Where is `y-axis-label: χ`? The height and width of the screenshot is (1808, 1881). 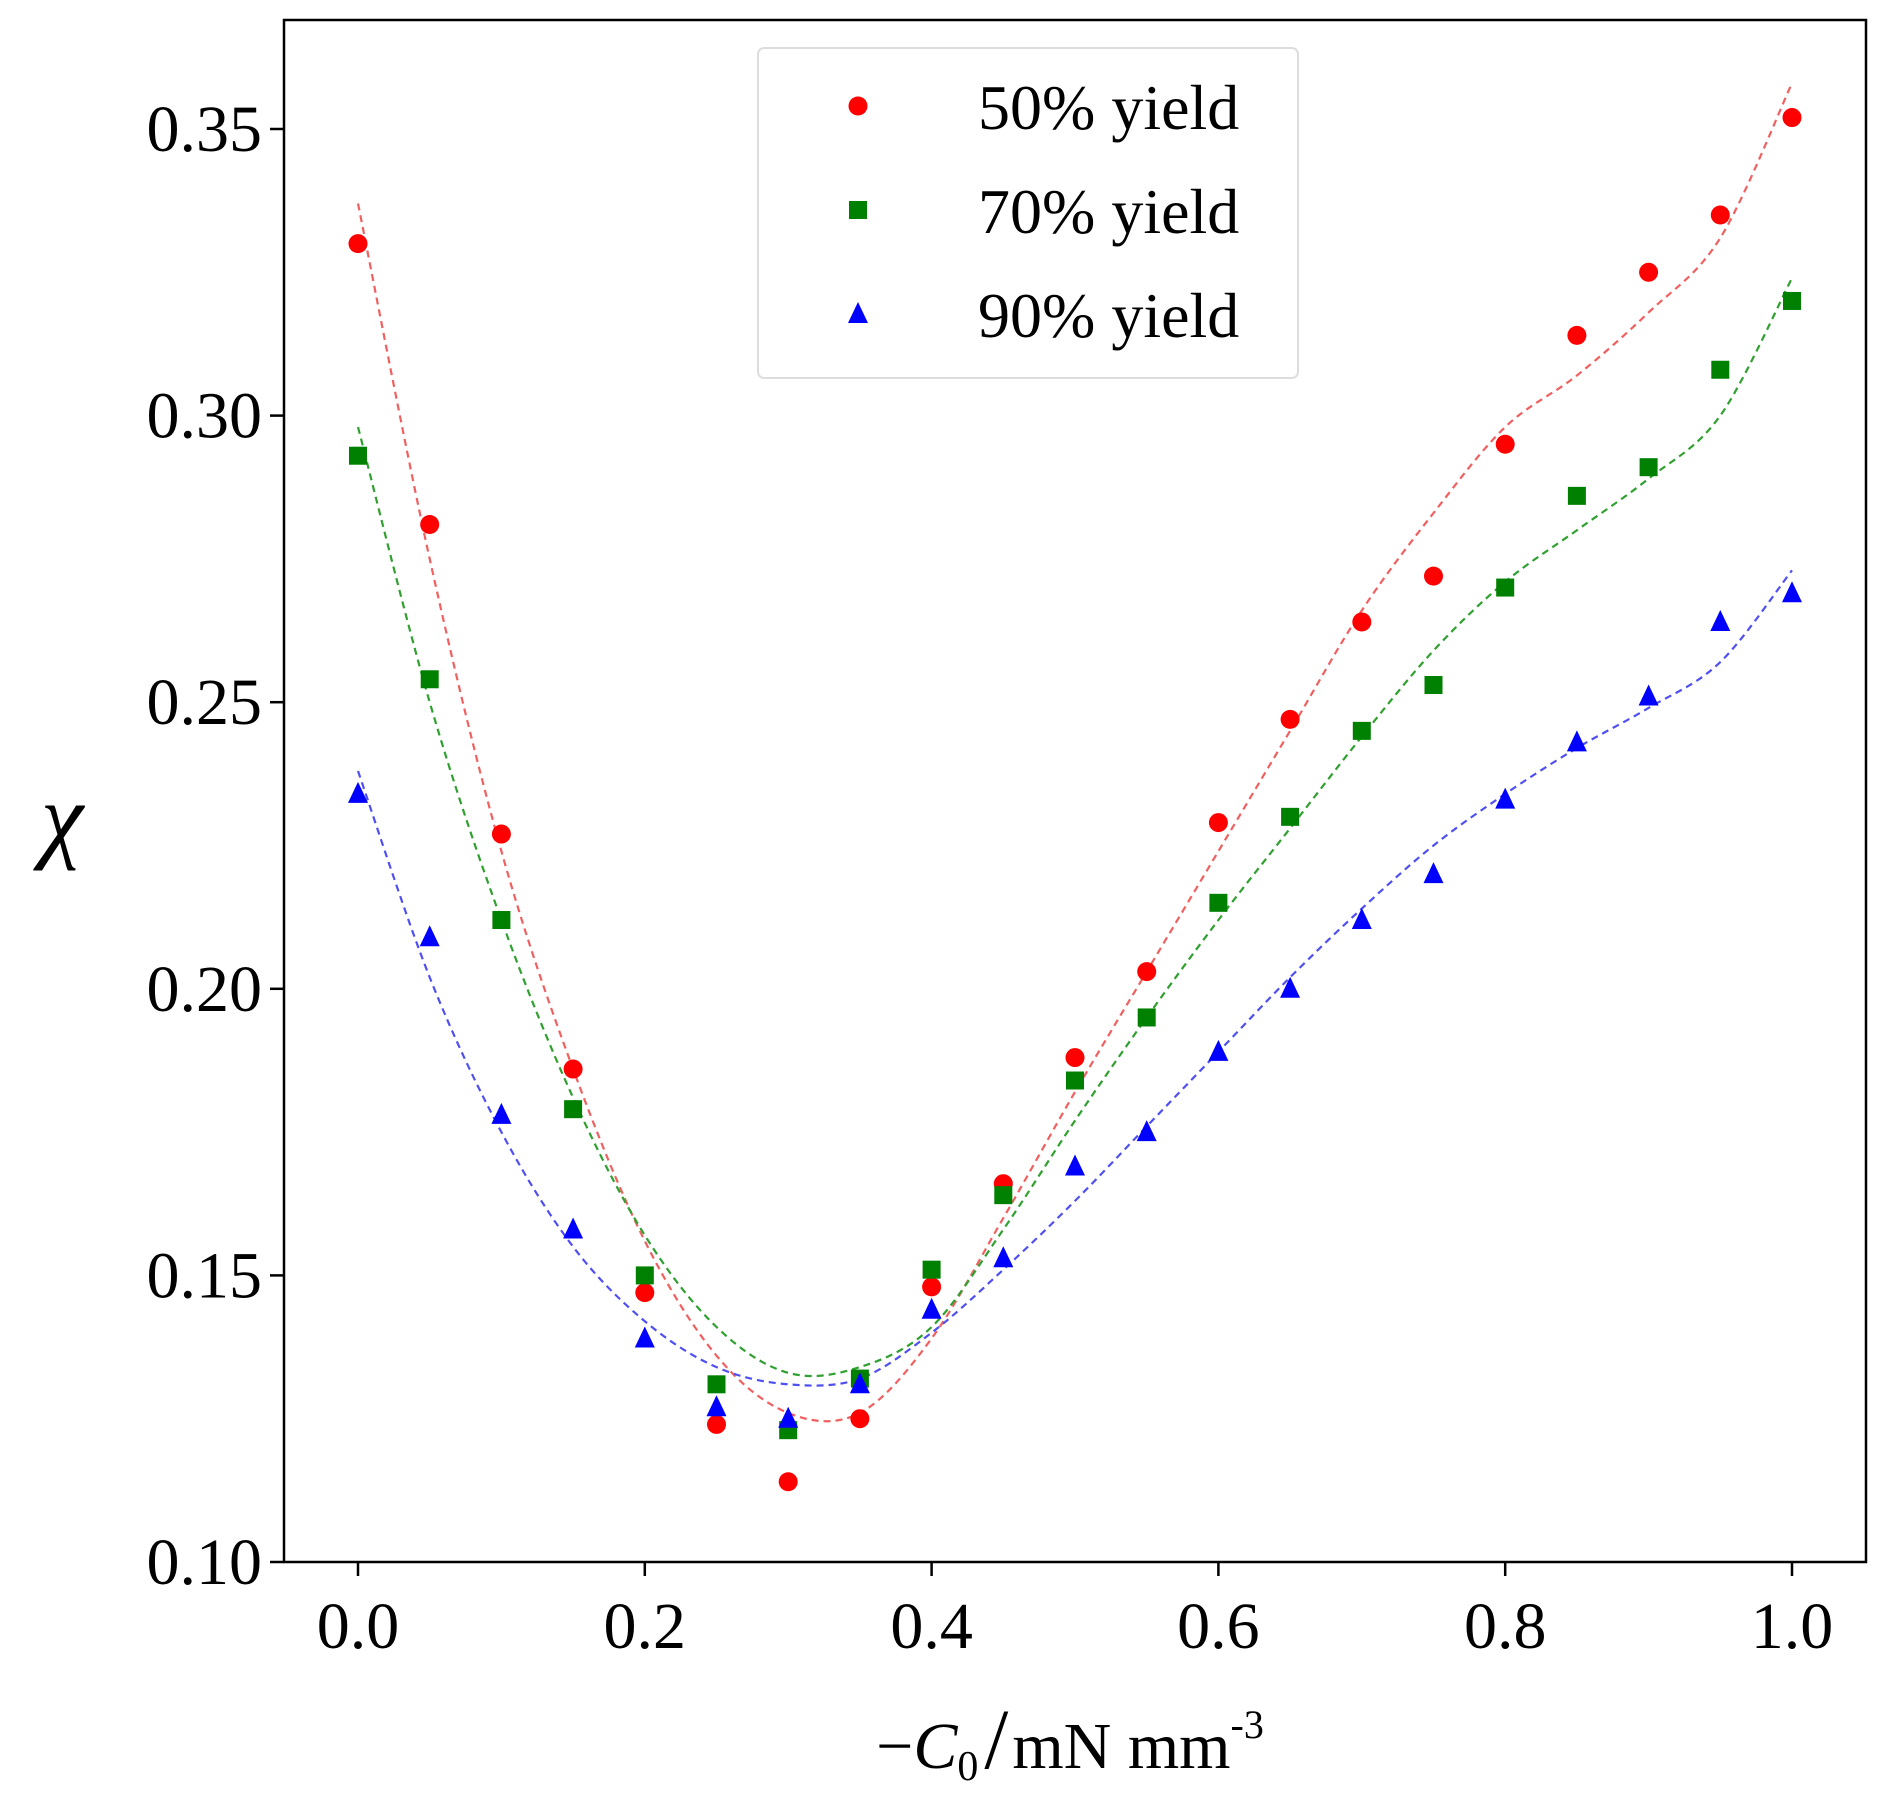 y-axis-label: χ is located at coordinates (59, 817).